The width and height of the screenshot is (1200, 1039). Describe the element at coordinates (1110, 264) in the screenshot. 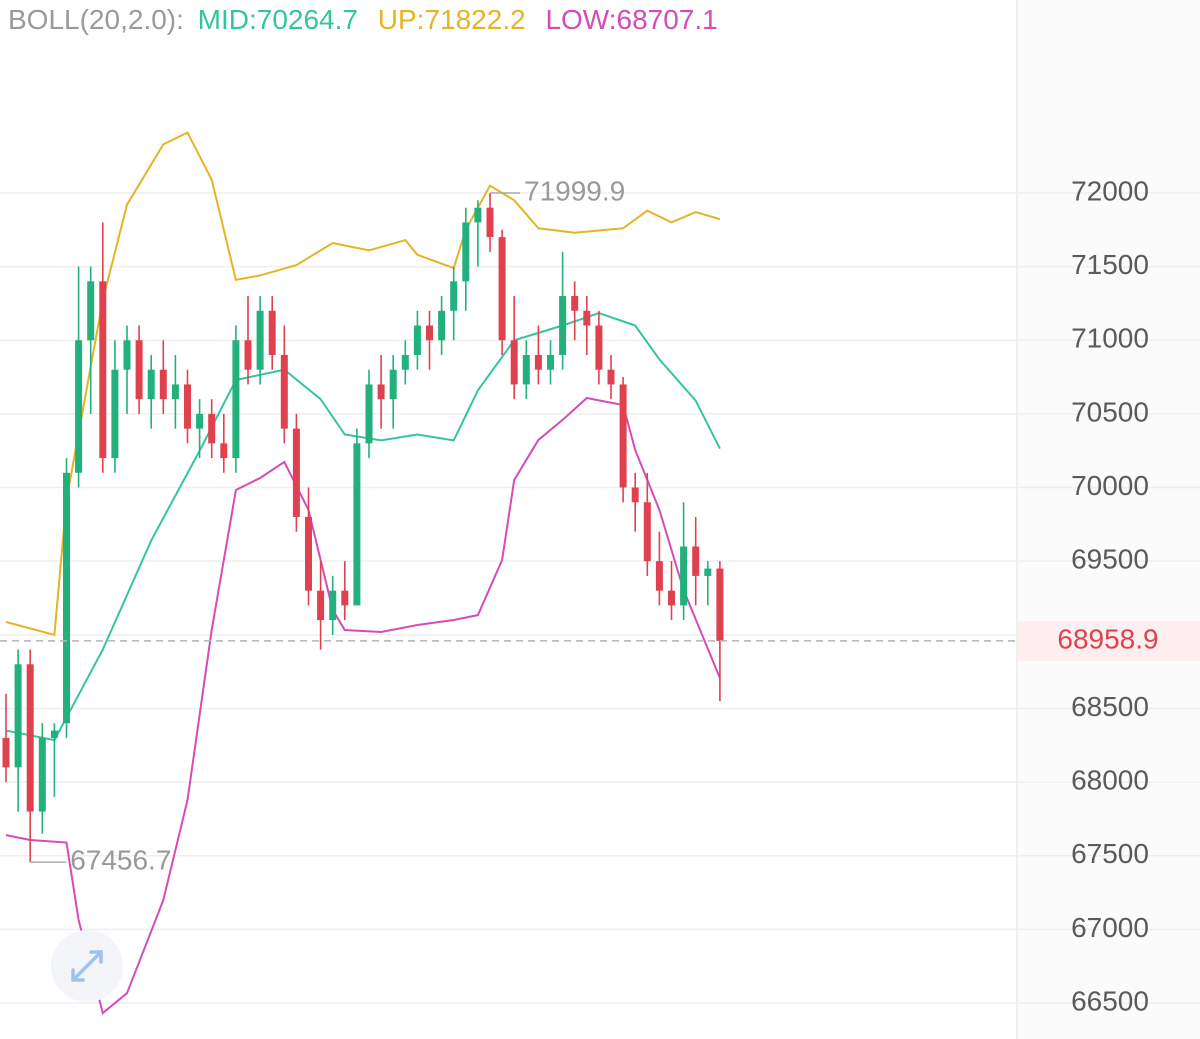

I see `y-tick-label: 71500` at that location.